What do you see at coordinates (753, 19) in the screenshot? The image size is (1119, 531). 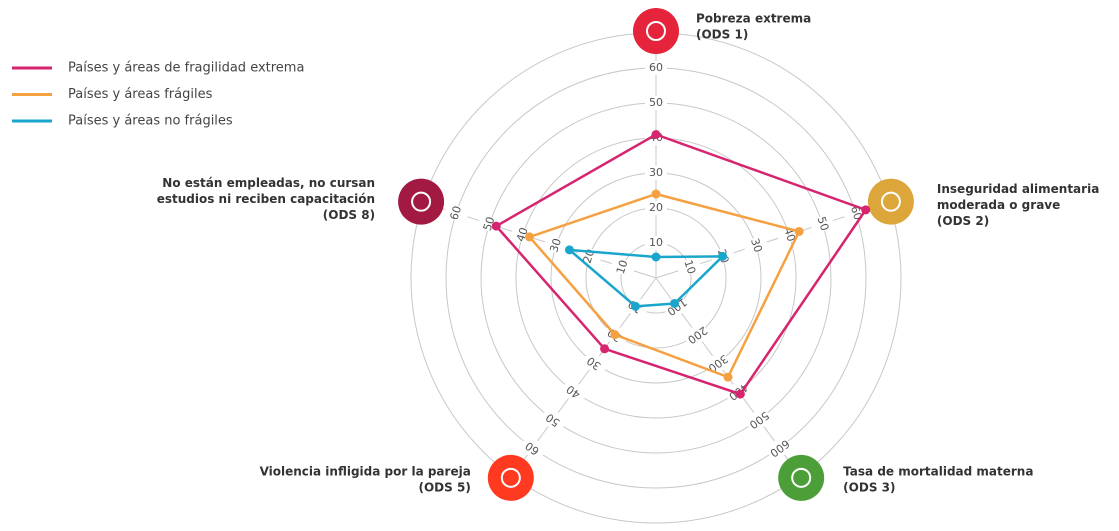 I see `axis-label: Pobreza extrema` at bounding box center [753, 19].